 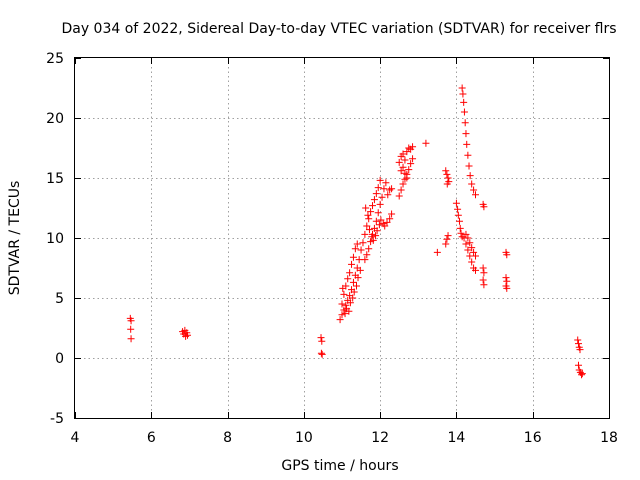 What do you see at coordinates (151, 438) in the screenshot?
I see `x-tick-label: 6` at bounding box center [151, 438].